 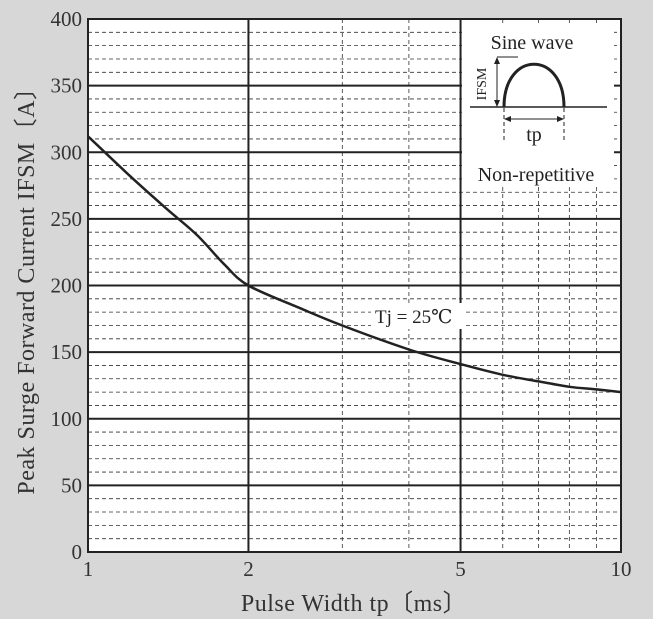 What do you see at coordinates (88, 569) in the screenshot?
I see `x-tick-label: 1` at bounding box center [88, 569].